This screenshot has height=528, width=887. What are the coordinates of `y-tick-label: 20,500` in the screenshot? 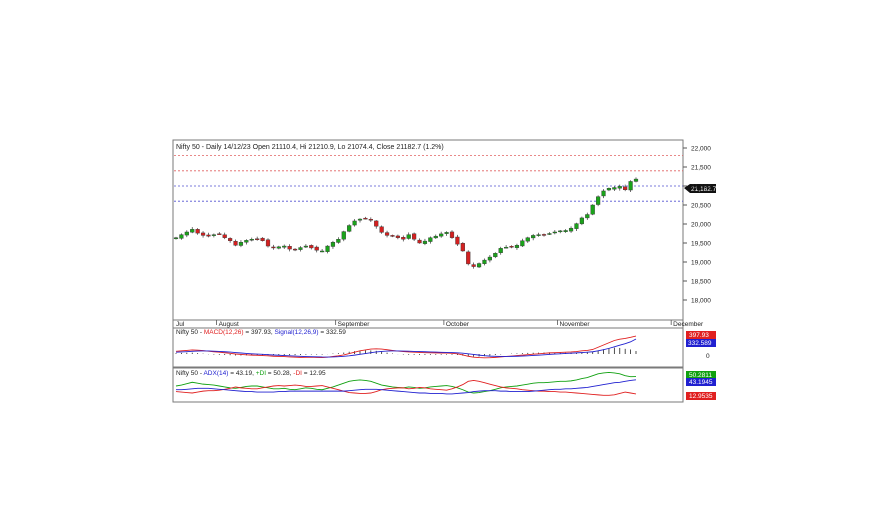 It's located at (701, 206).